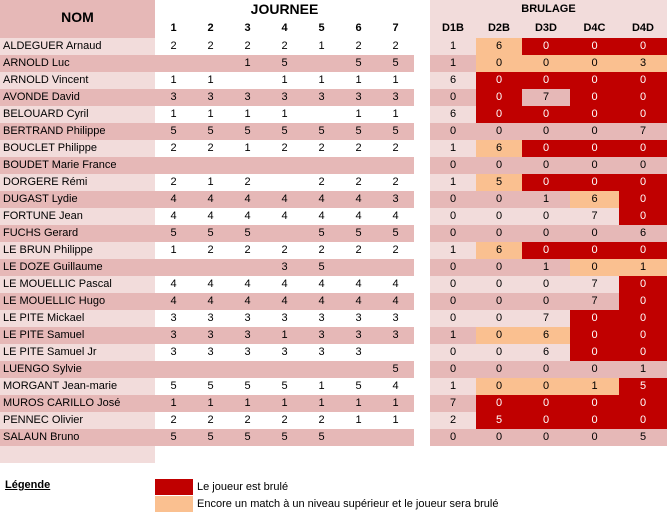 This screenshot has height=512, width=667. I want to click on brulage-col-d1b: D1B, so click(453, 28).